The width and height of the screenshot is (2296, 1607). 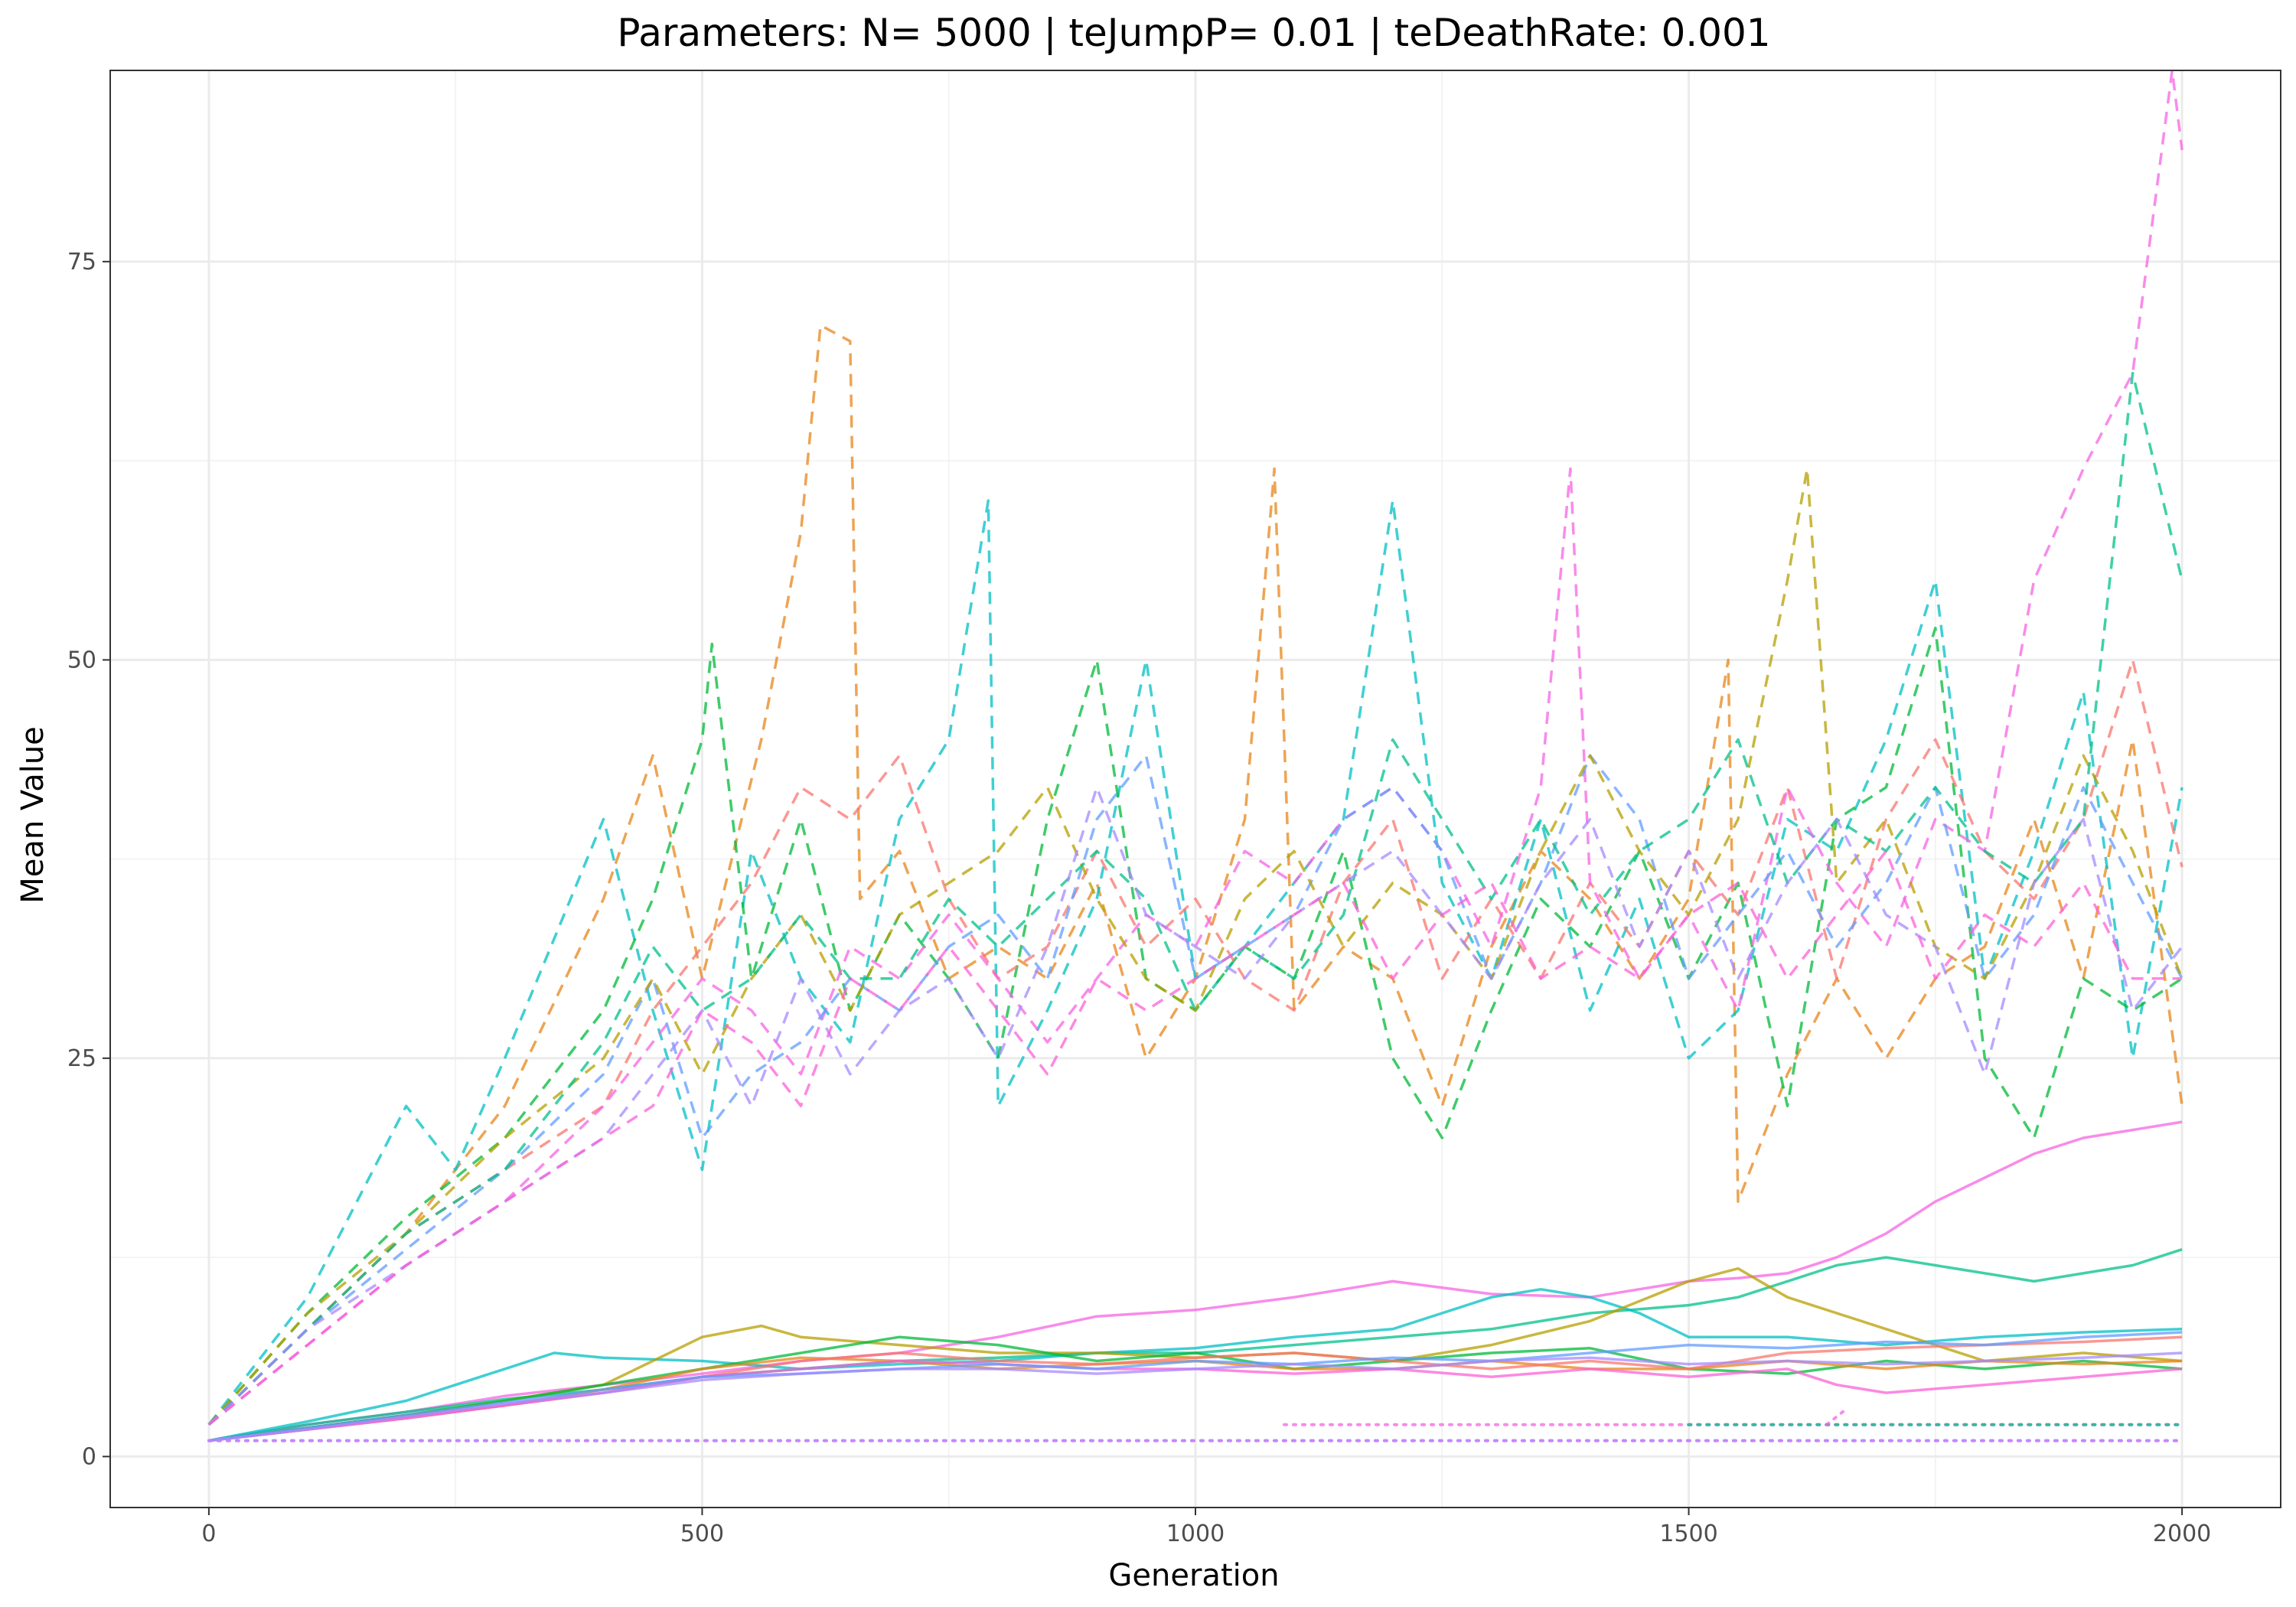 I want to click on y-tick-label: 0, so click(x=89, y=1456).